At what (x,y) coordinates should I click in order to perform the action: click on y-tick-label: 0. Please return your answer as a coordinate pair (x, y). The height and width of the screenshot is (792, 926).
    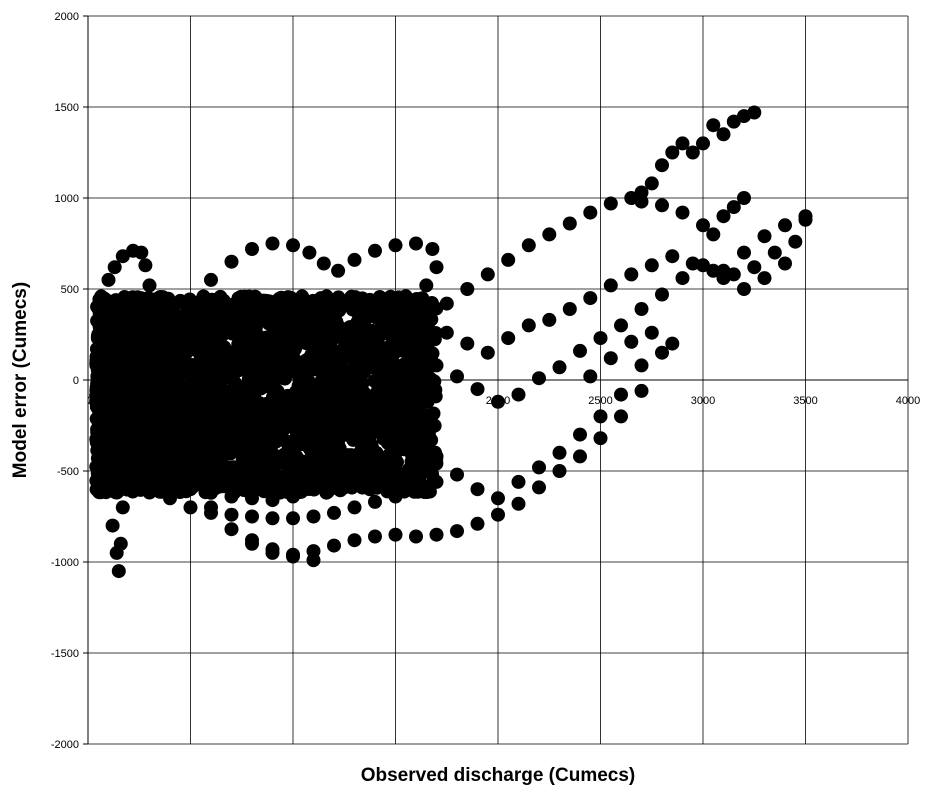
    Looking at the image, I should click on (76, 381).